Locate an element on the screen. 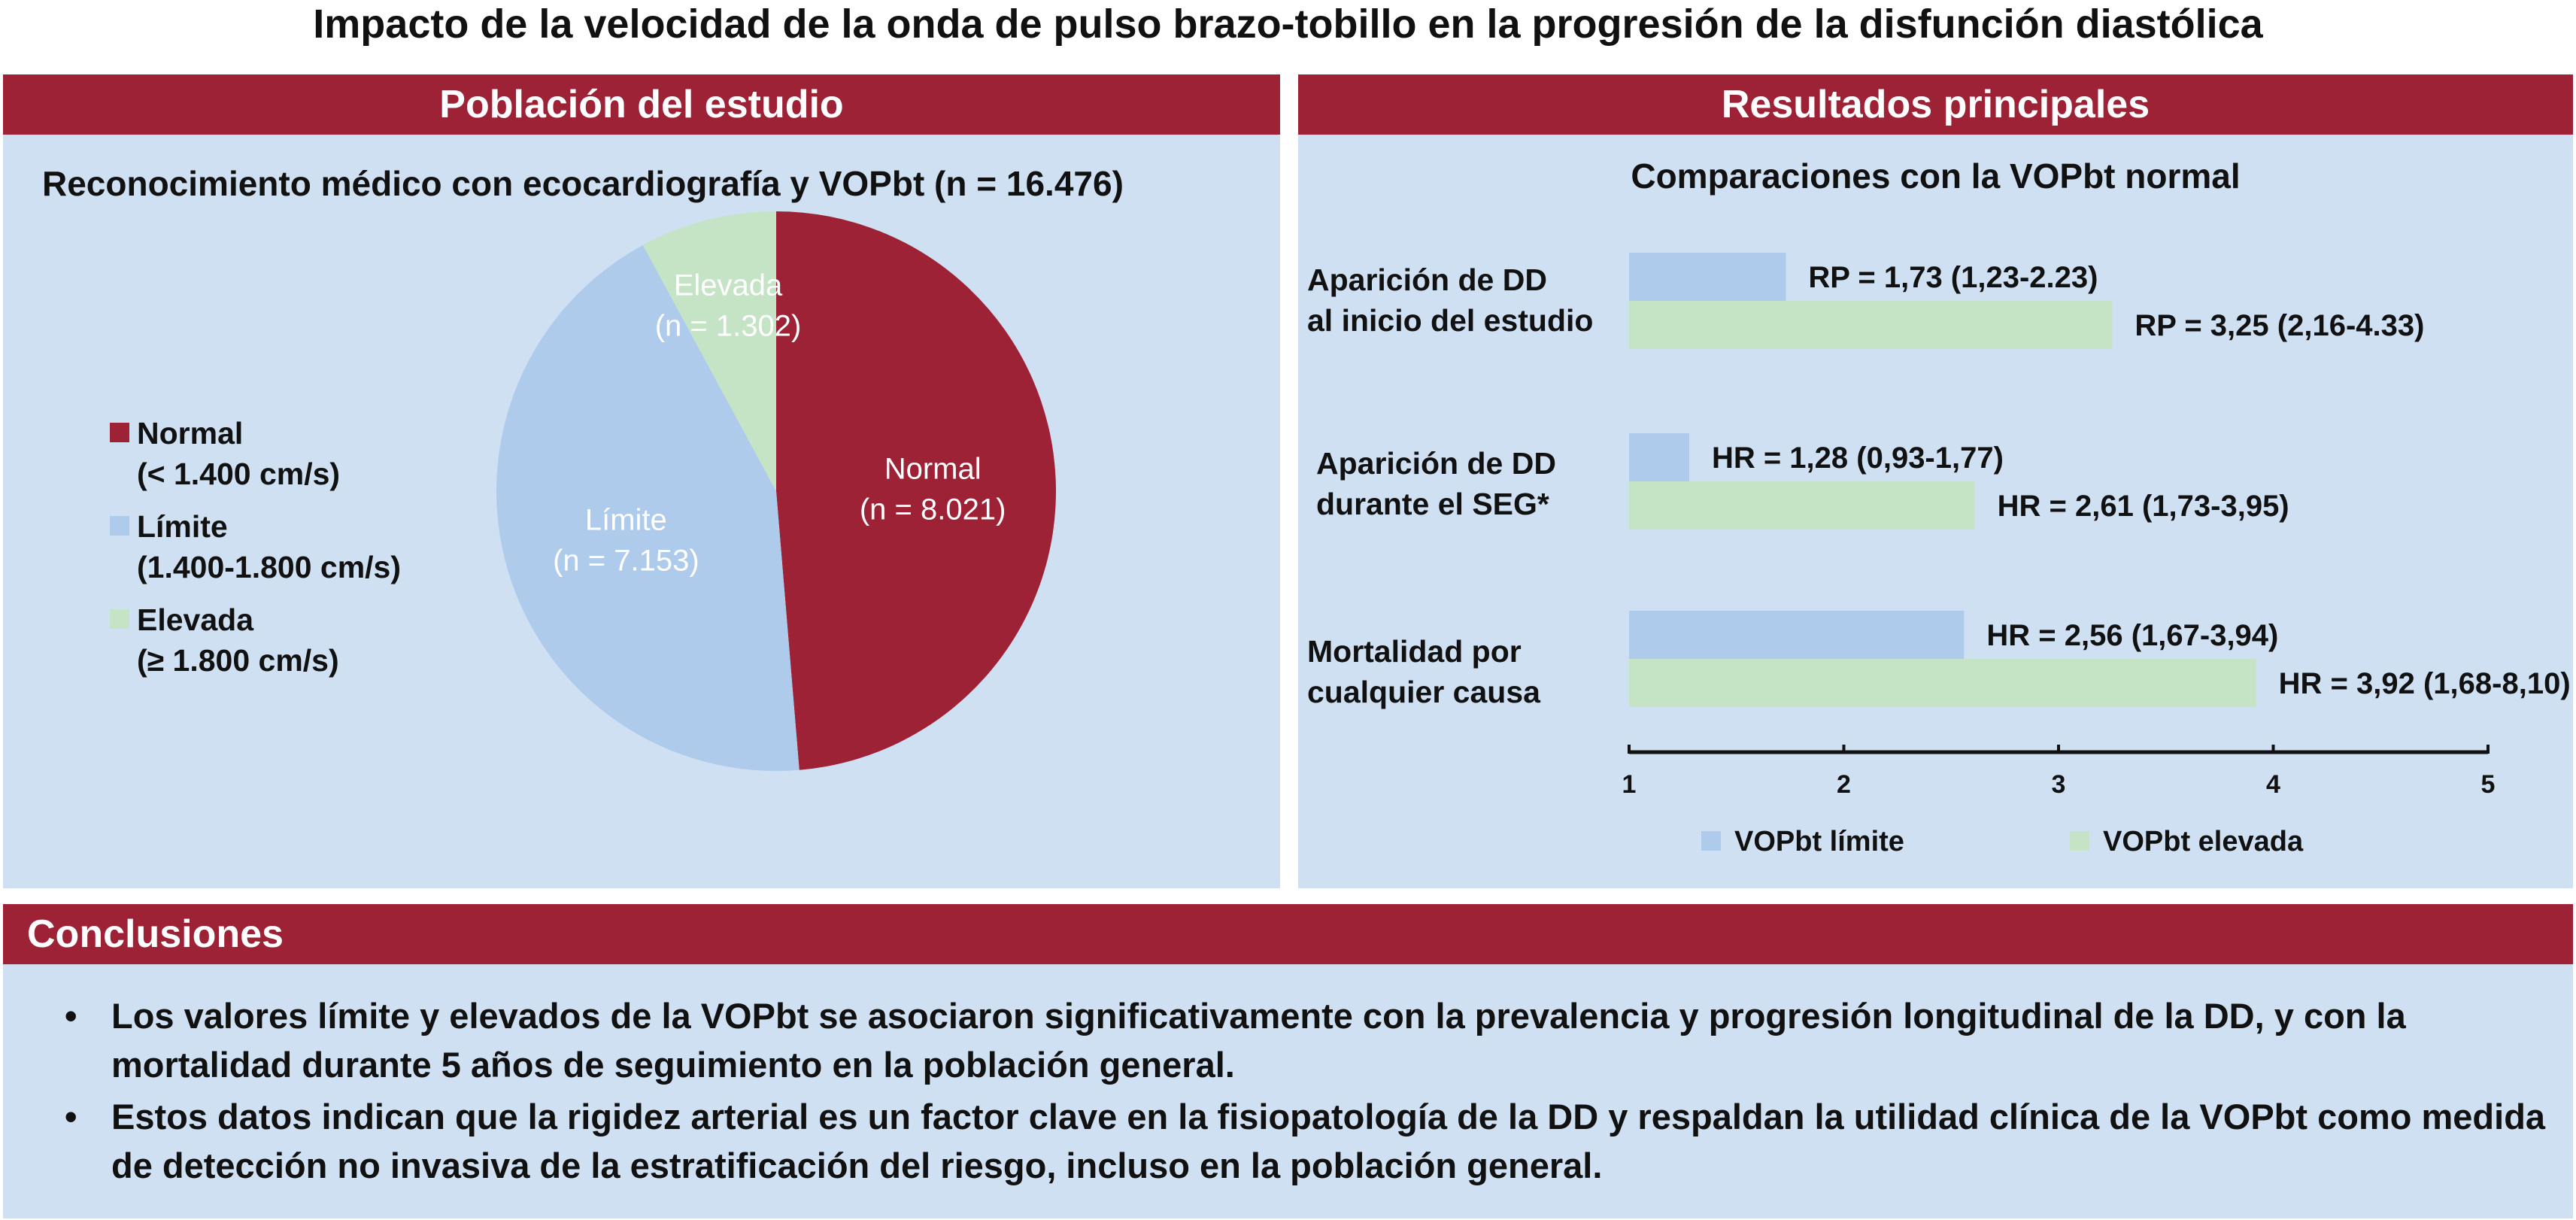 Image resolution: width=2576 pixels, height=1220 pixels. legend-range-normal: (< 1.400 cm/s) is located at coordinates (239, 474).